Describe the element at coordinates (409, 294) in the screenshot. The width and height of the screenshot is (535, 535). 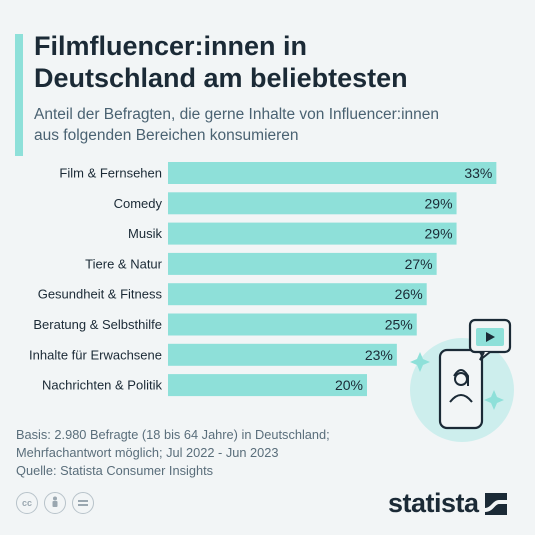
I see `value-label: 26%` at that location.